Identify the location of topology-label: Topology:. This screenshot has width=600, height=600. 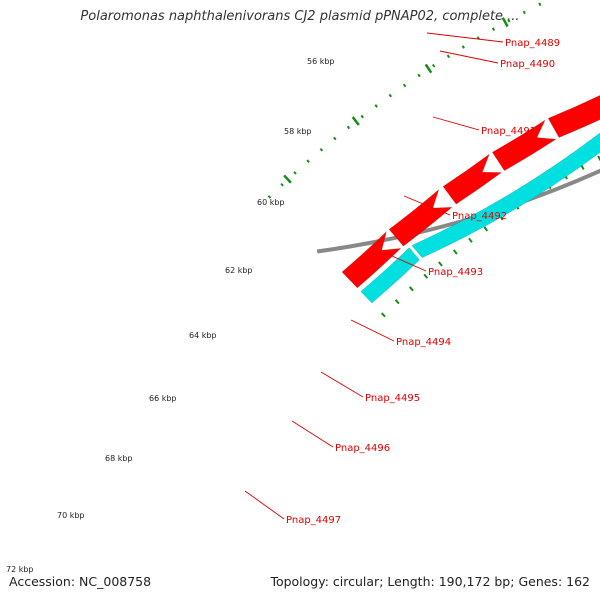
(299, 581).